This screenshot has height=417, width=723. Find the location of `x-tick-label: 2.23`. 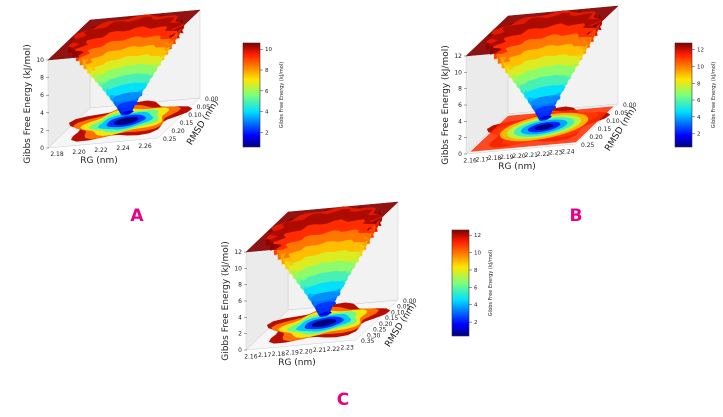

x-tick-label: 2.23 is located at coordinates (347, 348).